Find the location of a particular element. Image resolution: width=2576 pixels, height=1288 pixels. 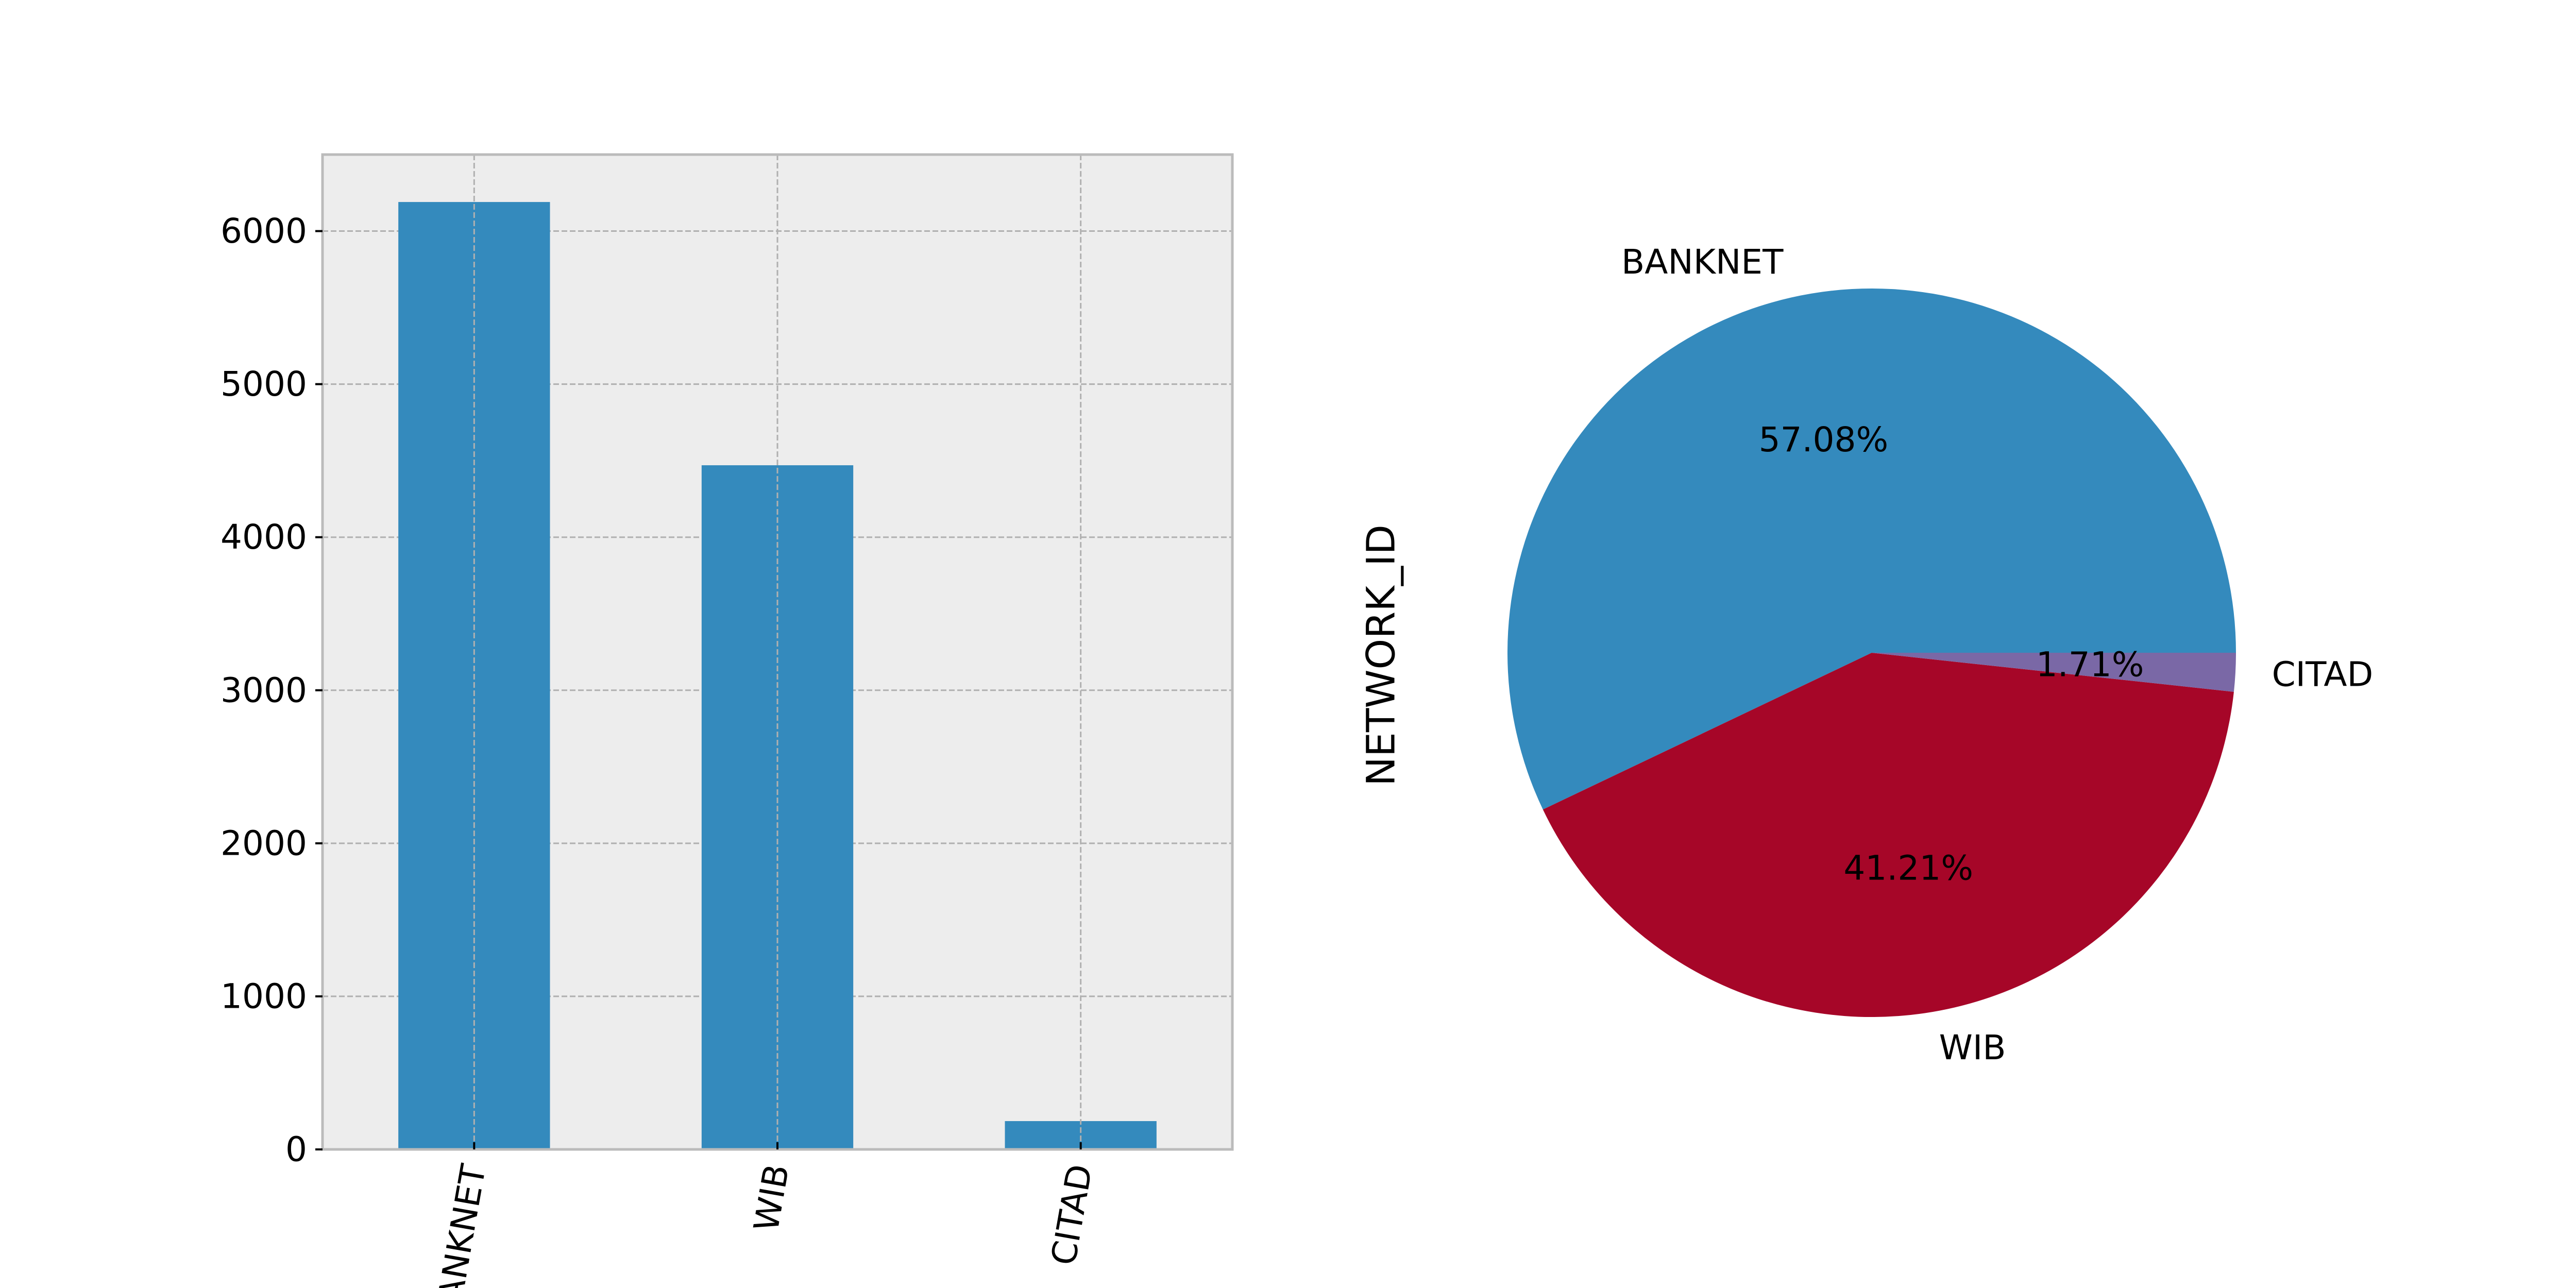

pie-slice-citad is located at coordinates (2054, 672).